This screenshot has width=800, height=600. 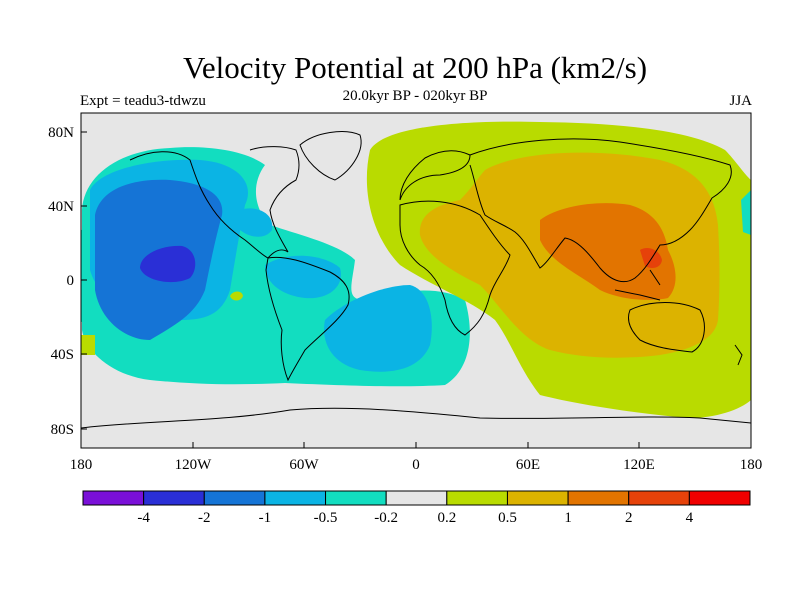 I want to click on colorbar-label: -0.2, so click(x=386, y=518).